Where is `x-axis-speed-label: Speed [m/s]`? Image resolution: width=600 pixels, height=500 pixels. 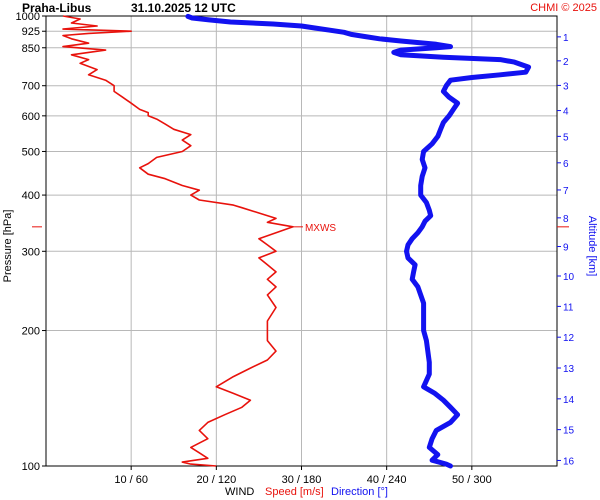
x-axis-speed-label: Speed [m/s] is located at coordinates (294, 492).